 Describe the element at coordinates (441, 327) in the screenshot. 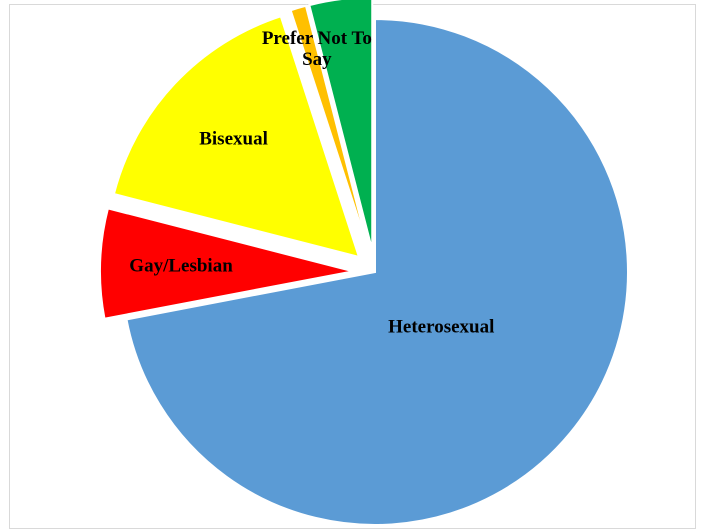

I see `slice-label: Heterosexual` at that location.